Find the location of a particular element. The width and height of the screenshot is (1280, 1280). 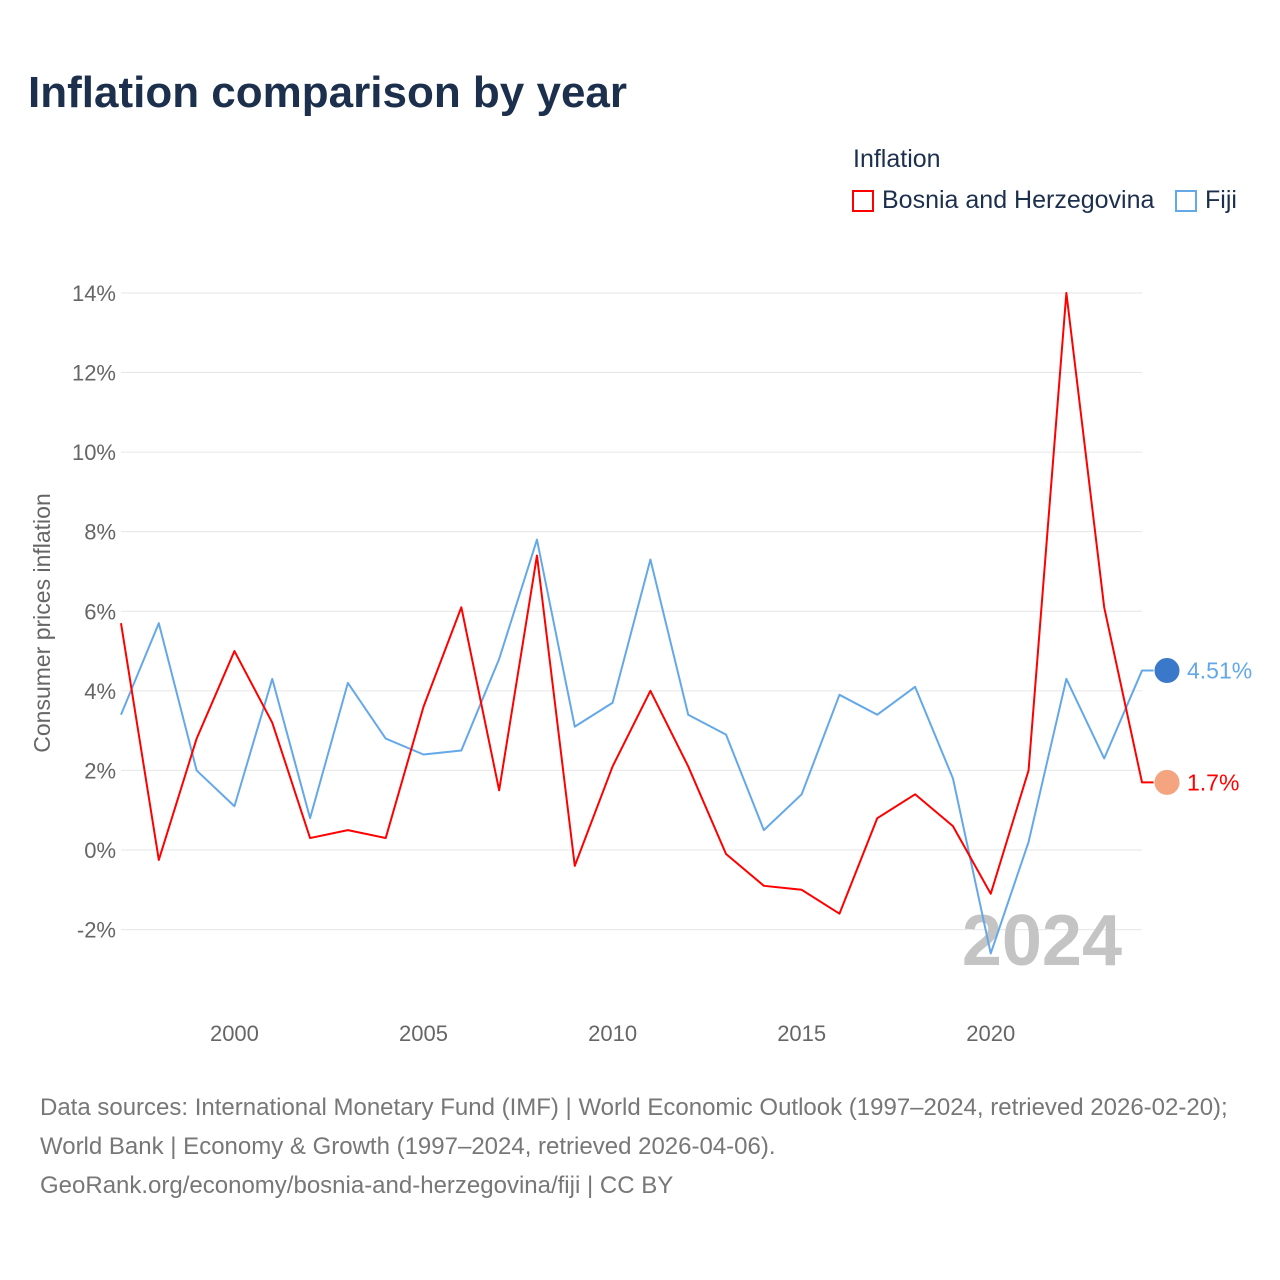

fiji-flag-icon is located at coordinates (1167, 671).